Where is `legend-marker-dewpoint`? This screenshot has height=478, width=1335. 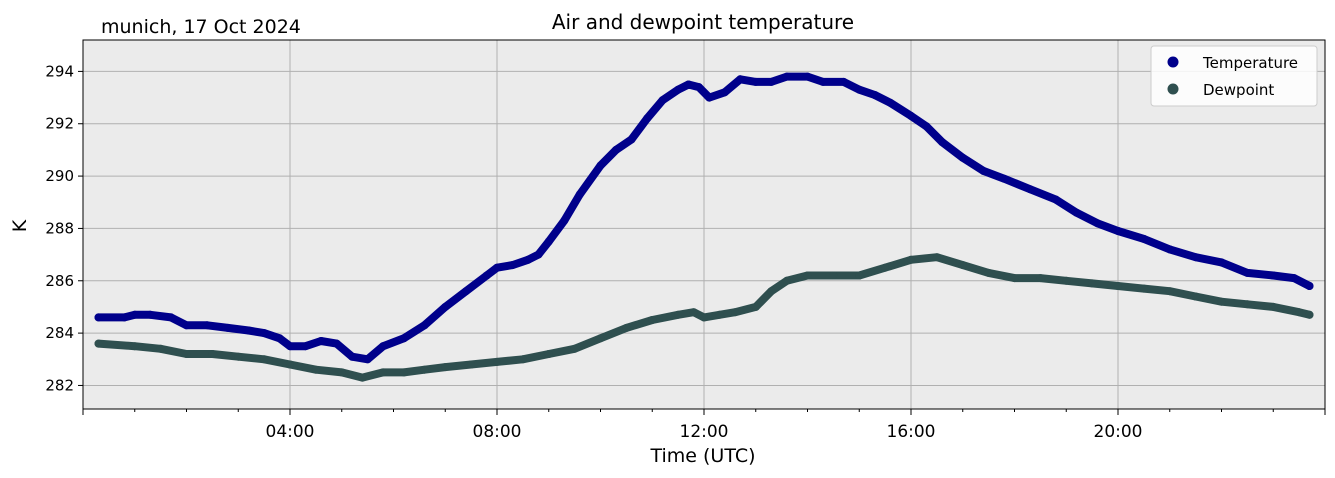
legend-marker-dewpoint is located at coordinates (1173, 89).